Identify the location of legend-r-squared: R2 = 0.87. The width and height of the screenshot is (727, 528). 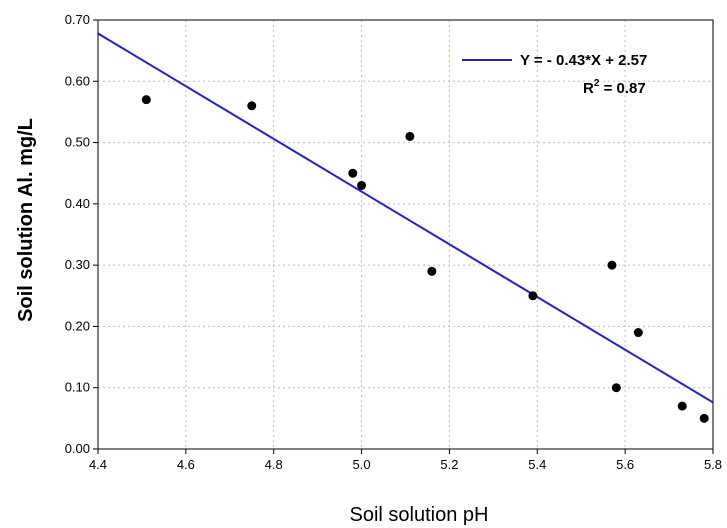
(614, 87).